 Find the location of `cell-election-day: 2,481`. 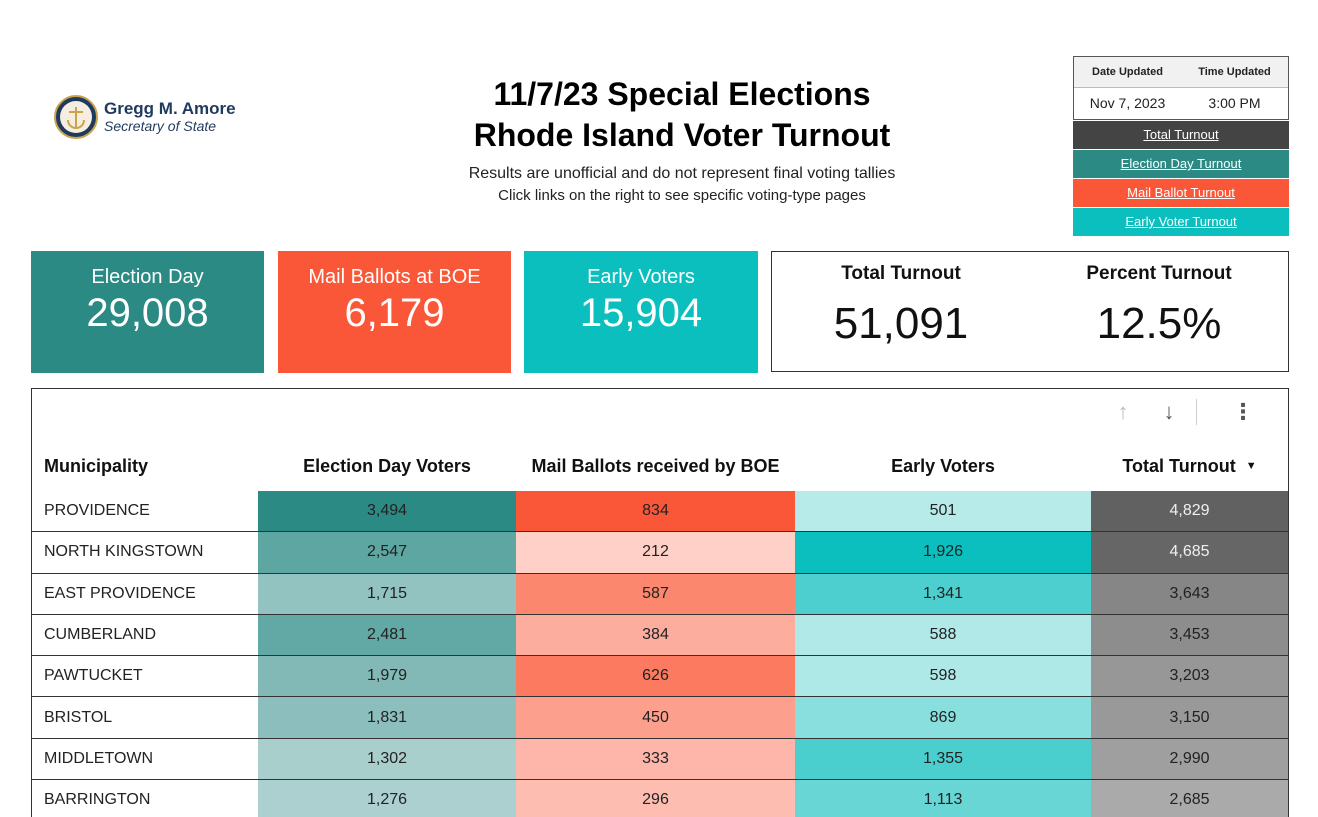

cell-election-day: 2,481 is located at coordinates (387, 635).